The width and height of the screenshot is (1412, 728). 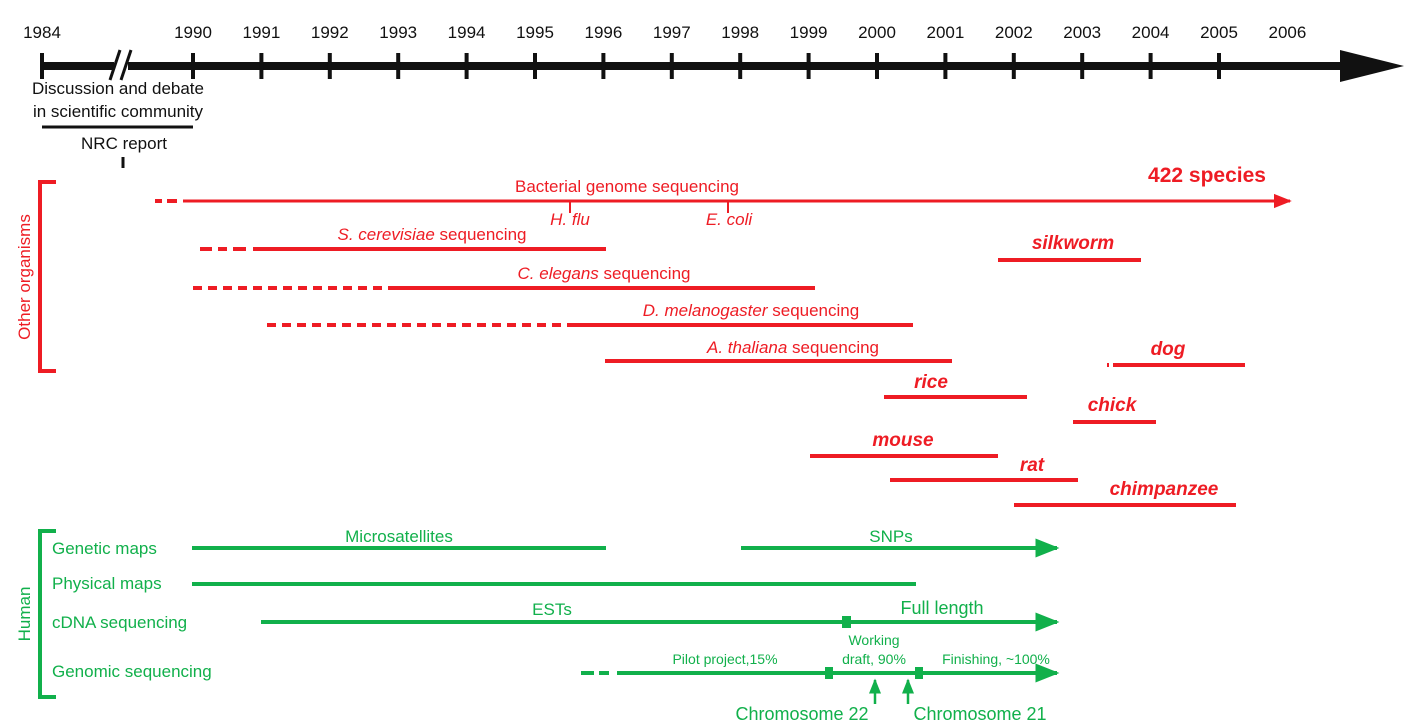 What do you see at coordinates (1073, 243) in the screenshot?
I see `silkworm-label: silkworm` at bounding box center [1073, 243].